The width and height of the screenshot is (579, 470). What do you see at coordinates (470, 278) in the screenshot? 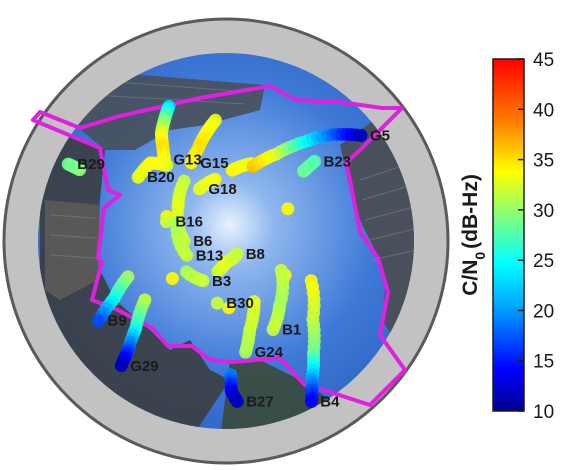
I see `colorbar-title-main: C/N` at bounding box center [470, 278].